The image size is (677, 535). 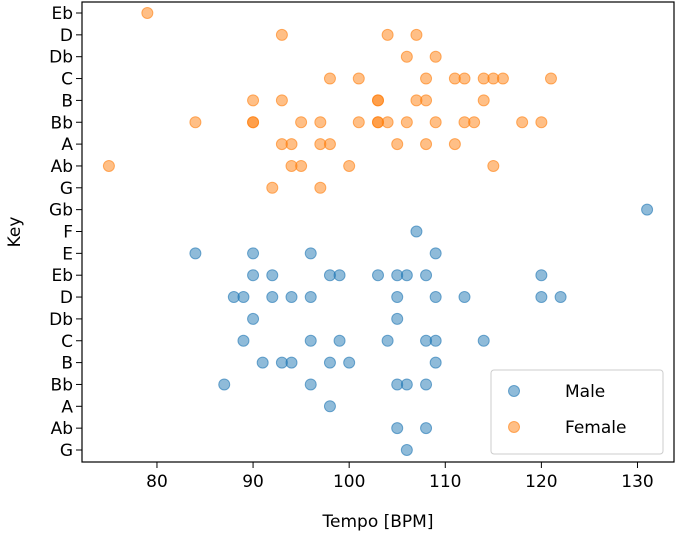 What do you see at coordinates (68, 233) in the screenshot?
I see `y-tick-label: F` at bounding box center [68, 233].